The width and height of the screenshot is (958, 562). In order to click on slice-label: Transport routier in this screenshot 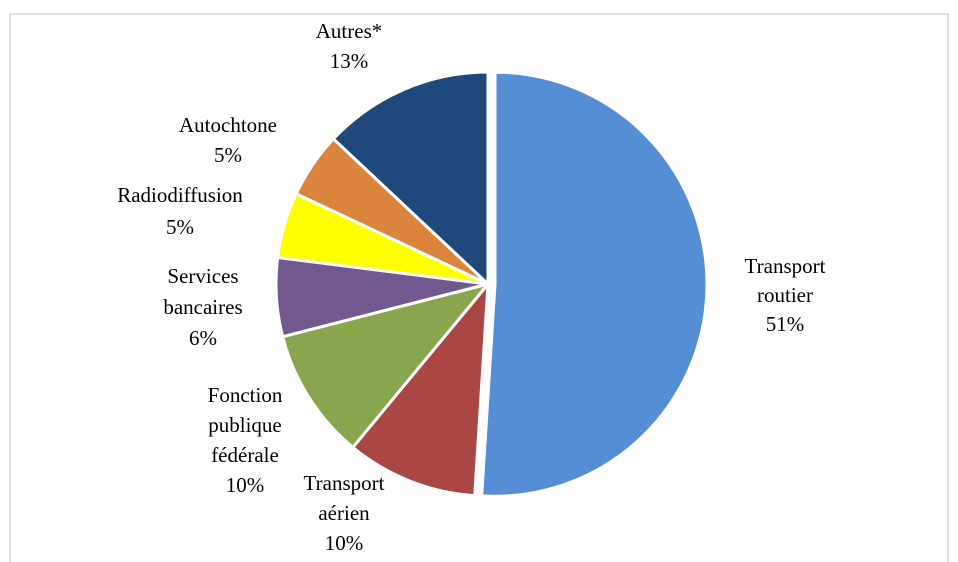, I will do `click(785, 280)`.